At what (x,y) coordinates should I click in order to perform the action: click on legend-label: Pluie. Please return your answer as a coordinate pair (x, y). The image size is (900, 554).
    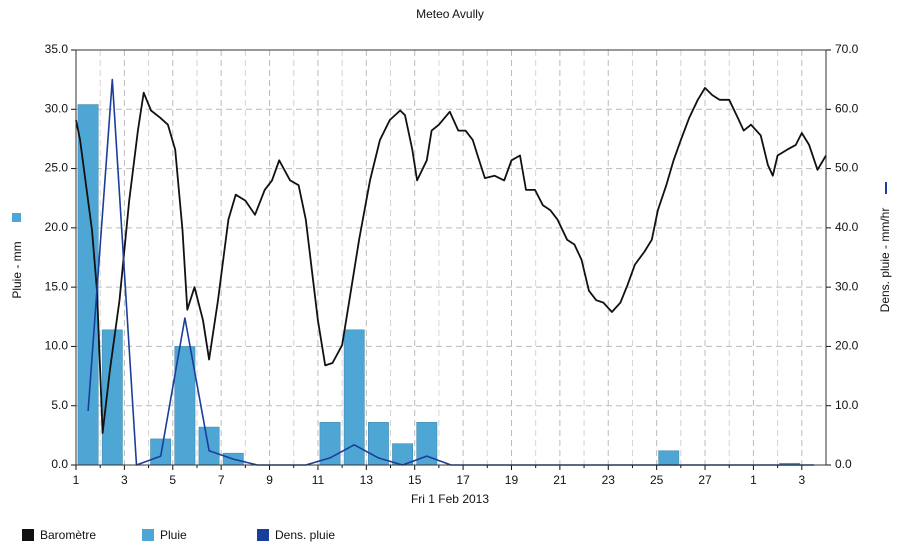
    Looking at the image, I should click on (173, 535).